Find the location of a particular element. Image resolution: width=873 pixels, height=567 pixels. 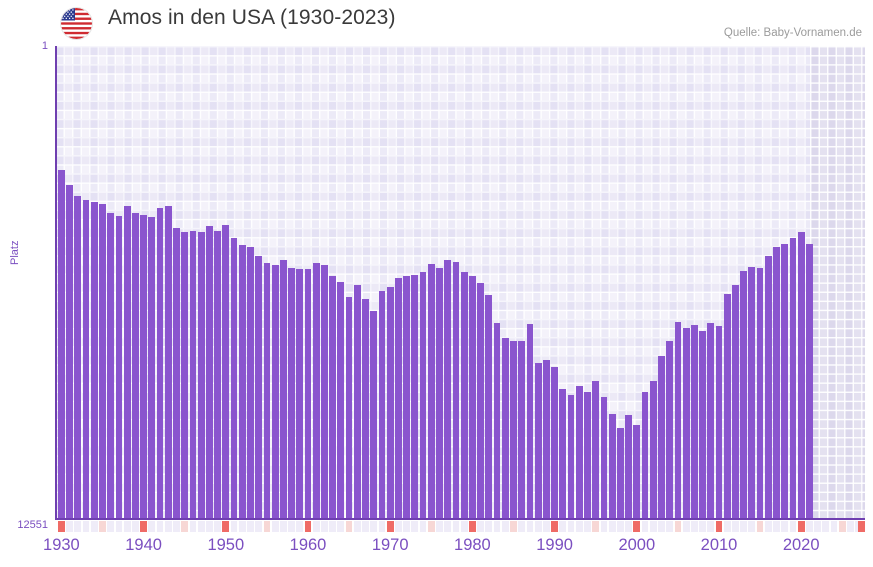

x-axis-tick-label: 1990 is located at coordinates (554, 545).